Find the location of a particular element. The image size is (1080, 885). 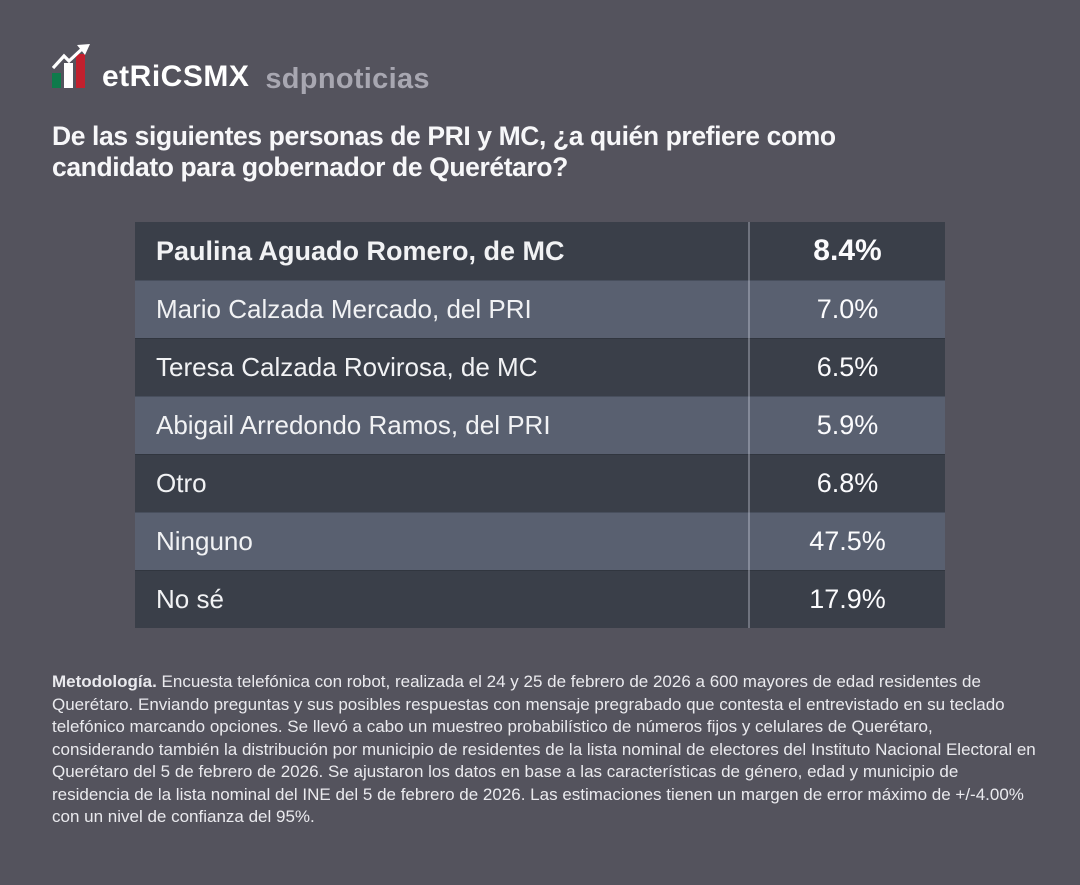

option-value: 8.4% is located at coordinates (846, 251).